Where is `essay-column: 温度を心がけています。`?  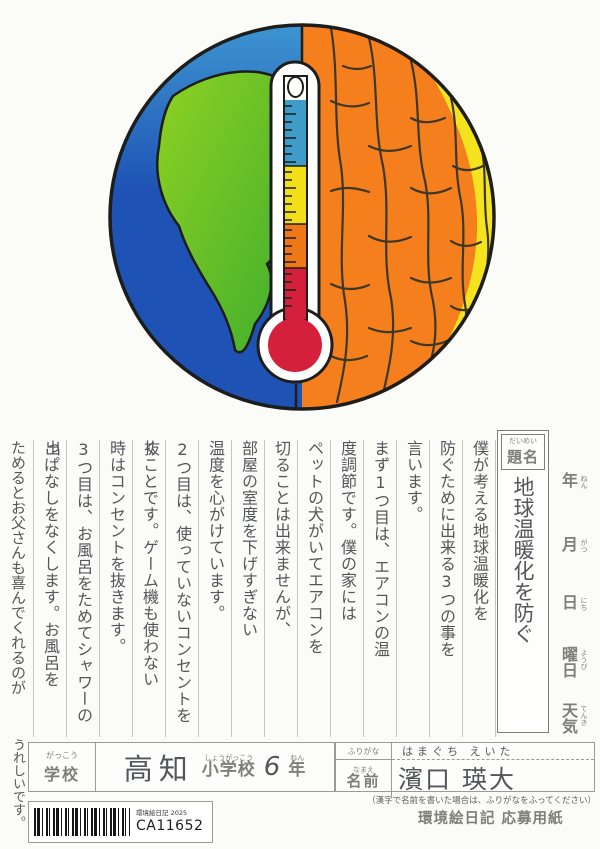
essay-column: 温度を心がけています。 is located at coordinates (214, 588).